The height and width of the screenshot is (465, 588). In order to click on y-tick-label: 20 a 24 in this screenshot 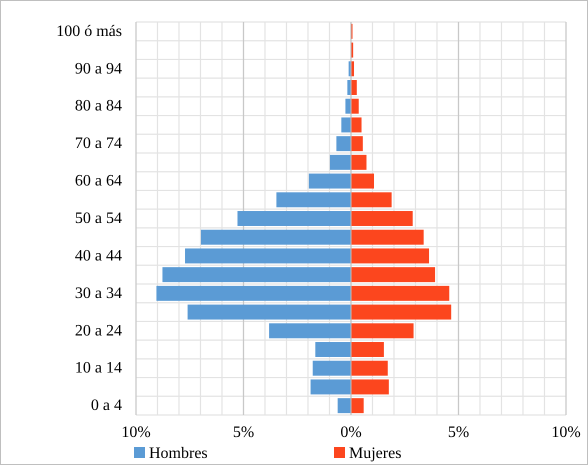, I will do `click(98, 331)`.